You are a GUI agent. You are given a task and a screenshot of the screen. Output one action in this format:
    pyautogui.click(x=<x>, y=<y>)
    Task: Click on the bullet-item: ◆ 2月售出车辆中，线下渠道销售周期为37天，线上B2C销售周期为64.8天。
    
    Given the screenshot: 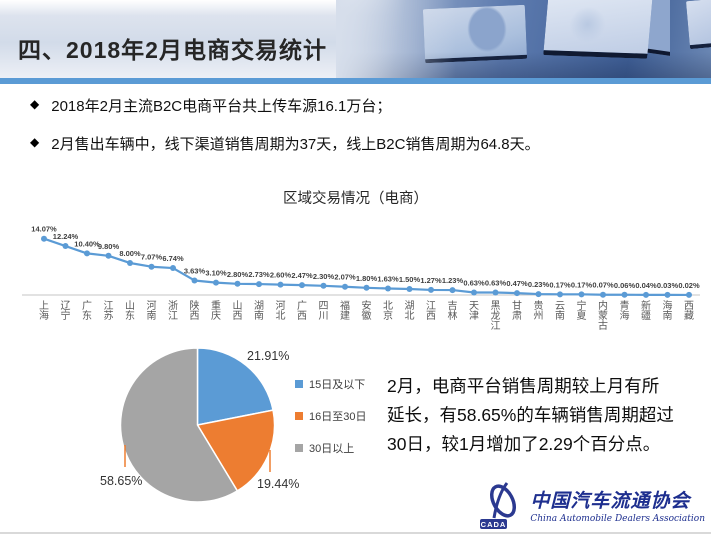 What is the action you would take?
    pyautogui.click(x=285, y=143)
    